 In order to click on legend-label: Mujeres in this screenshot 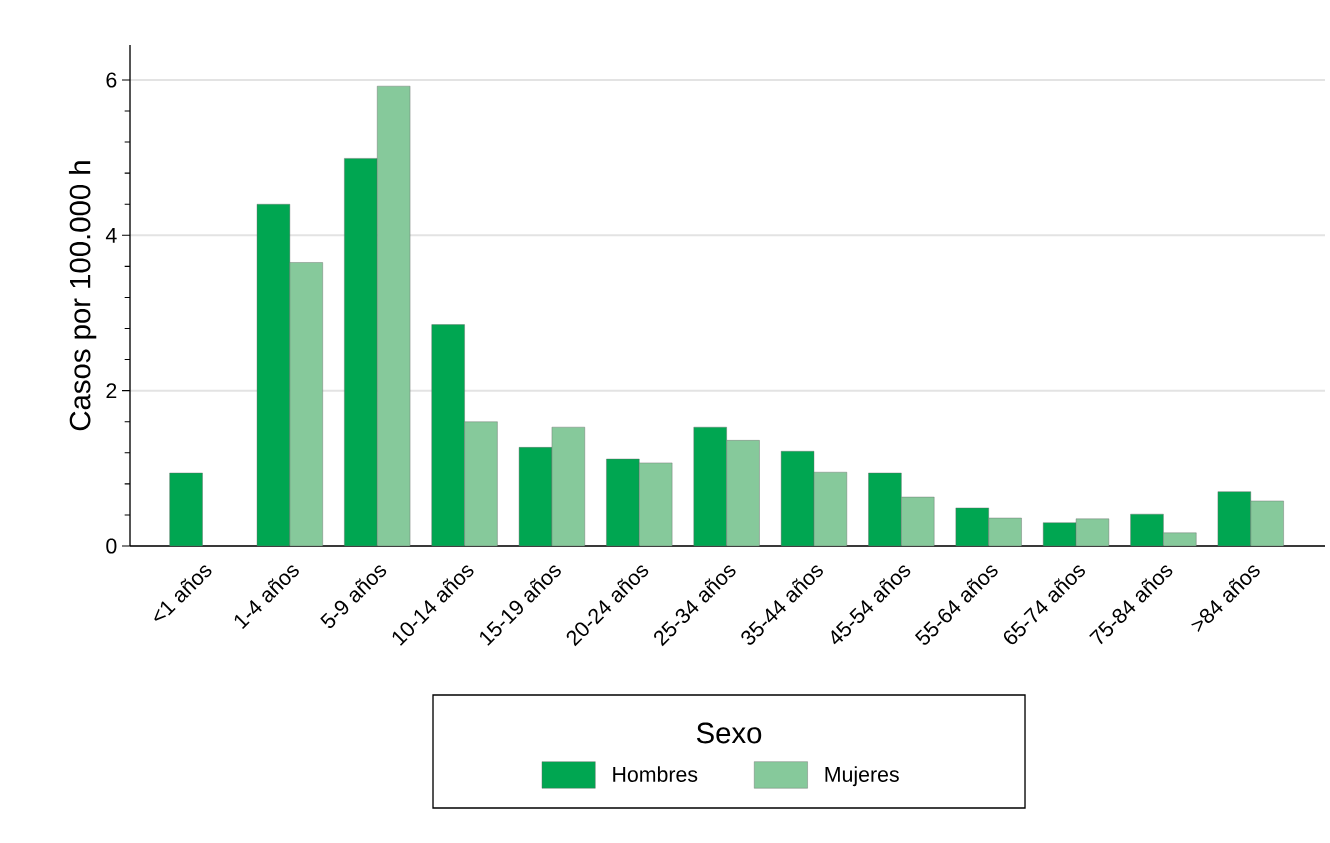, I will do `click(862, 776)`.